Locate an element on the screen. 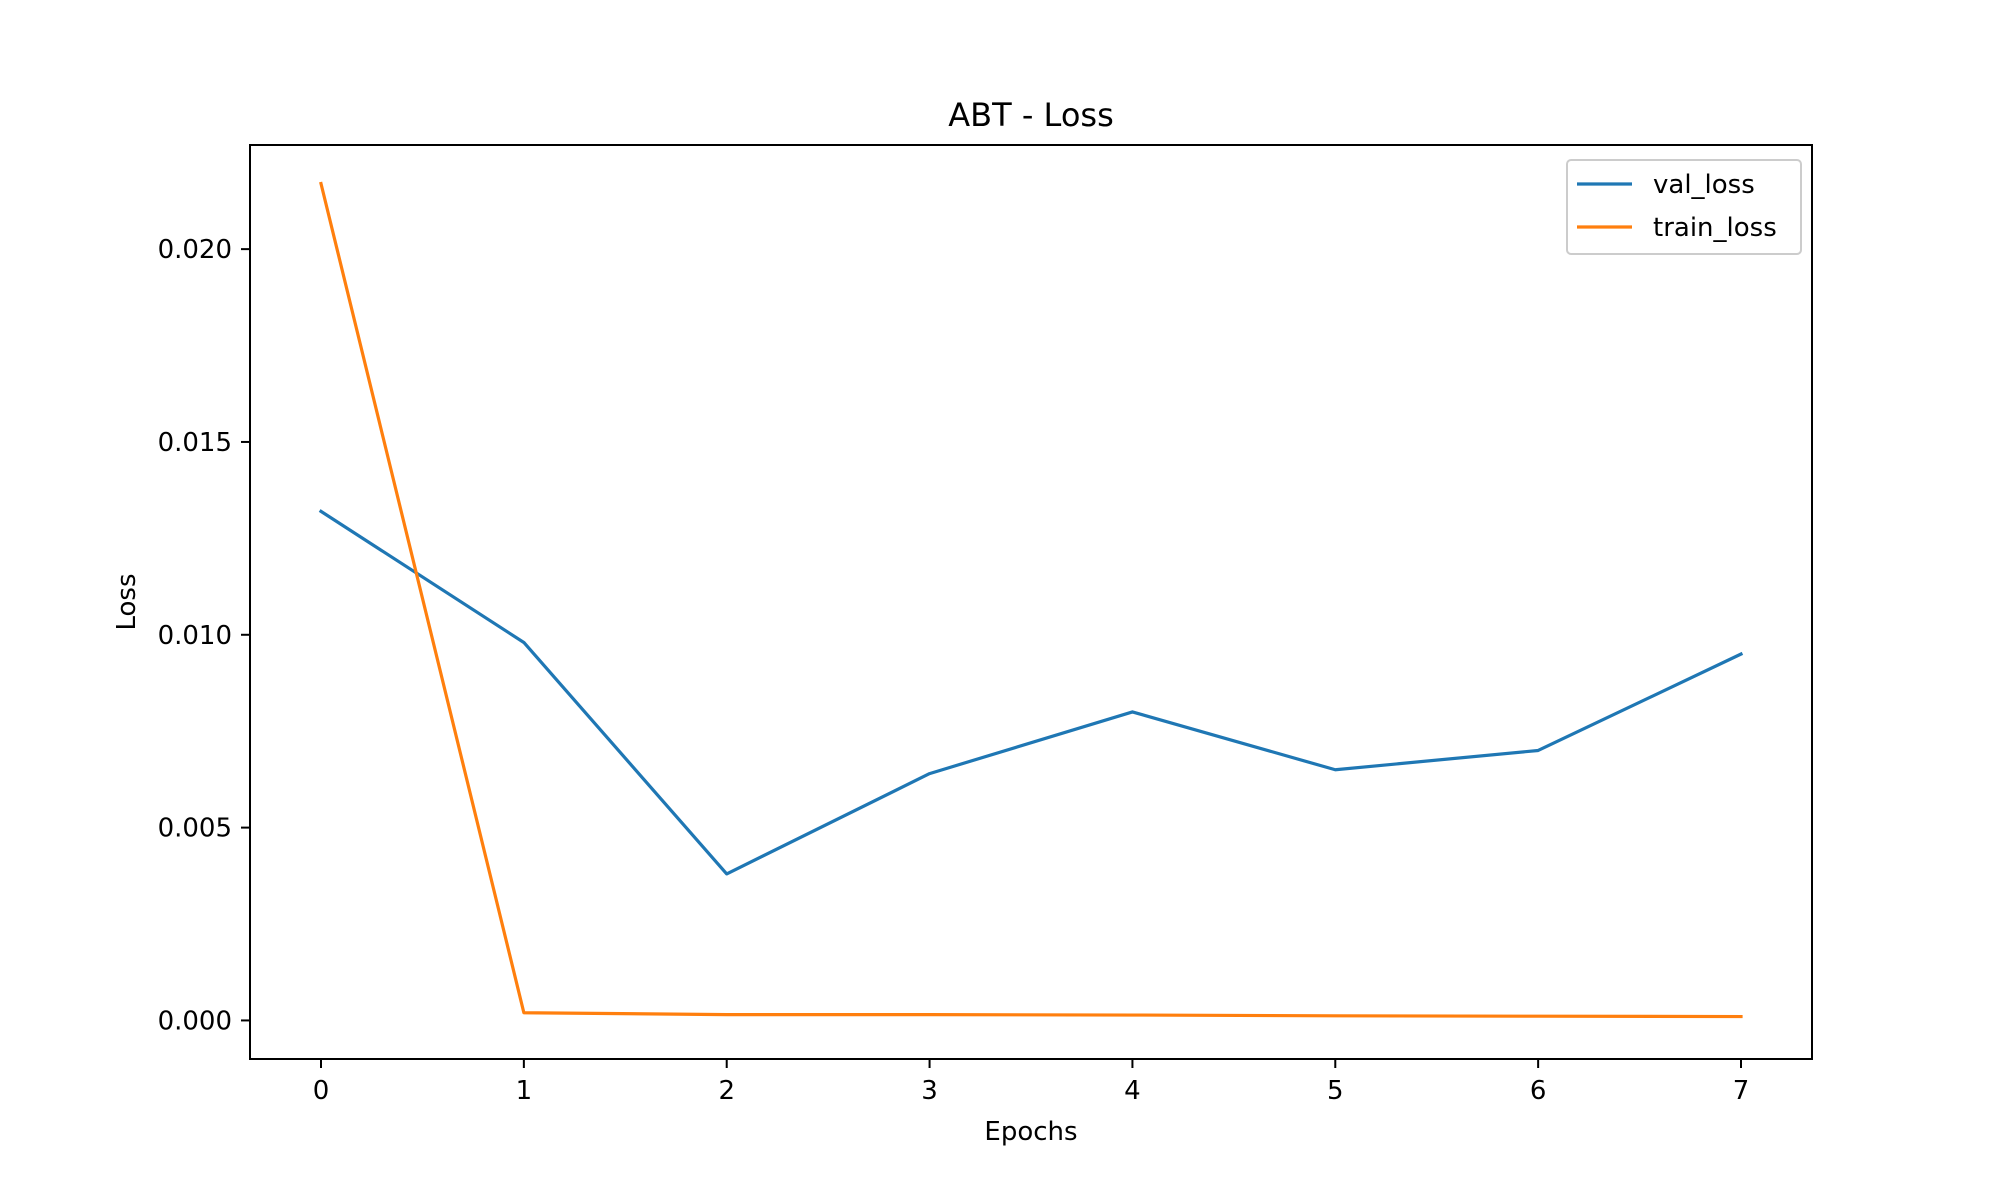 This screenshot has height=1200, width=2000. x-tick-label: 2 is located at coordinates (726, 1091).